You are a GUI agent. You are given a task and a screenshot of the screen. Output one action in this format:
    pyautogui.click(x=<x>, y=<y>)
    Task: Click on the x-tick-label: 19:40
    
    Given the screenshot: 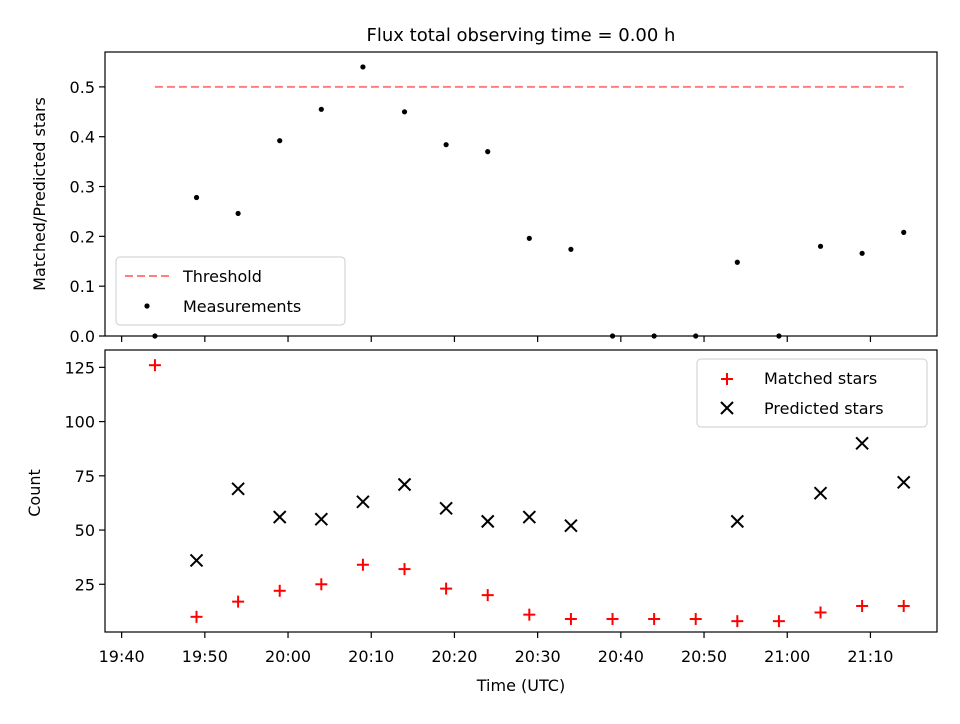 What is the action you would take?
    pyautogui.click(x=122, y=656)
    